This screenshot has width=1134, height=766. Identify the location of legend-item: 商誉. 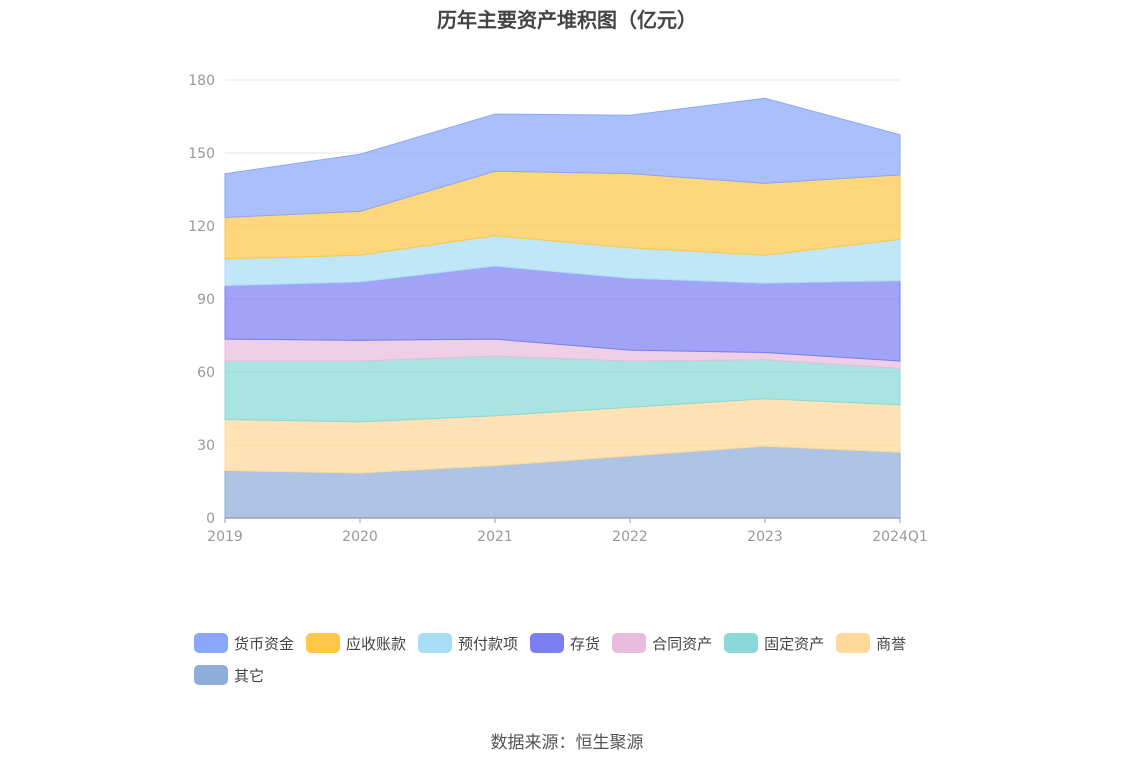
(871, 643).